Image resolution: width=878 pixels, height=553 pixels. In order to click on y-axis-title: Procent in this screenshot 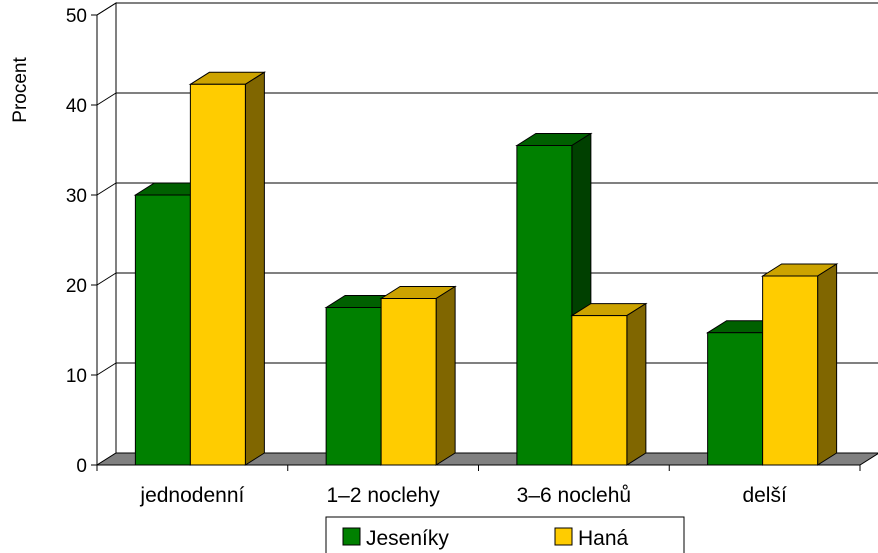, I will do `click(20, 90)`.